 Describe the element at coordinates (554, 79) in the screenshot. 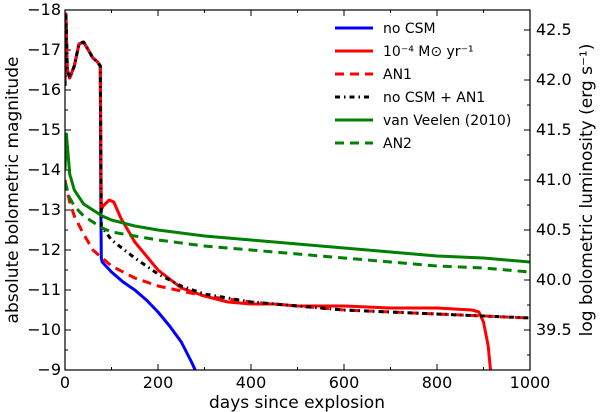

I see `right-tick-label: 42.0` at that location.